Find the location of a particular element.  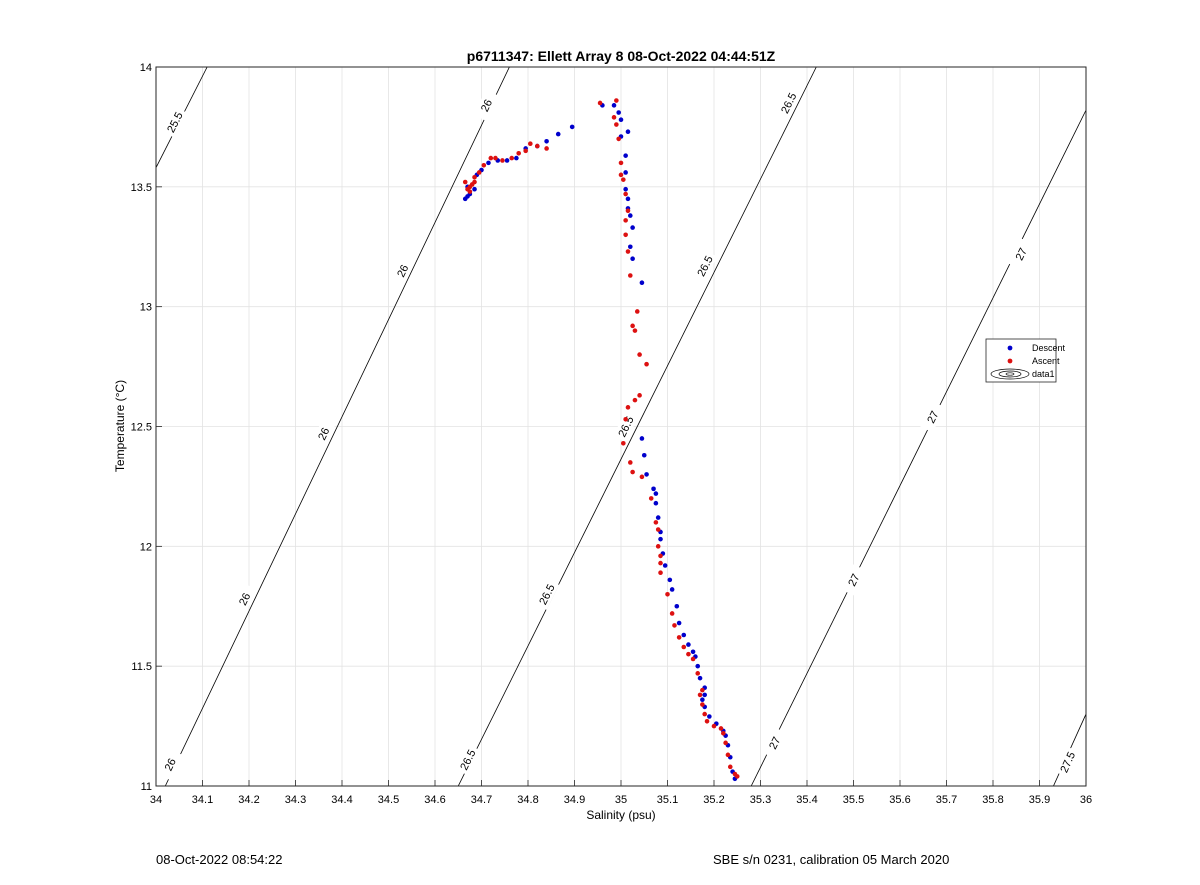

y-tick-label: 14 is located at coordinates (146, 68).